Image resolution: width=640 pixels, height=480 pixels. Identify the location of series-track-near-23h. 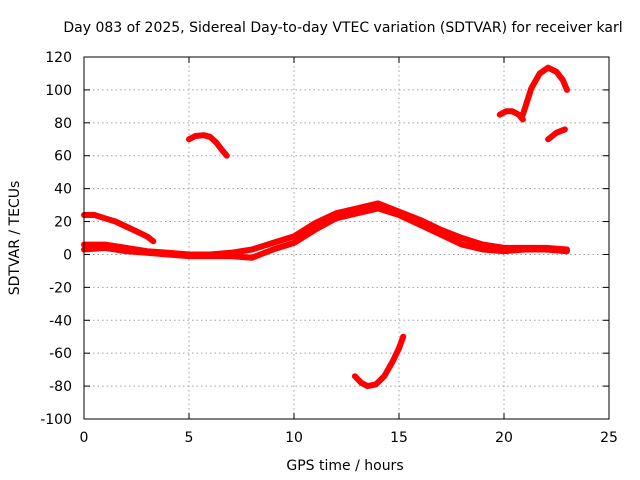
(556, 134).